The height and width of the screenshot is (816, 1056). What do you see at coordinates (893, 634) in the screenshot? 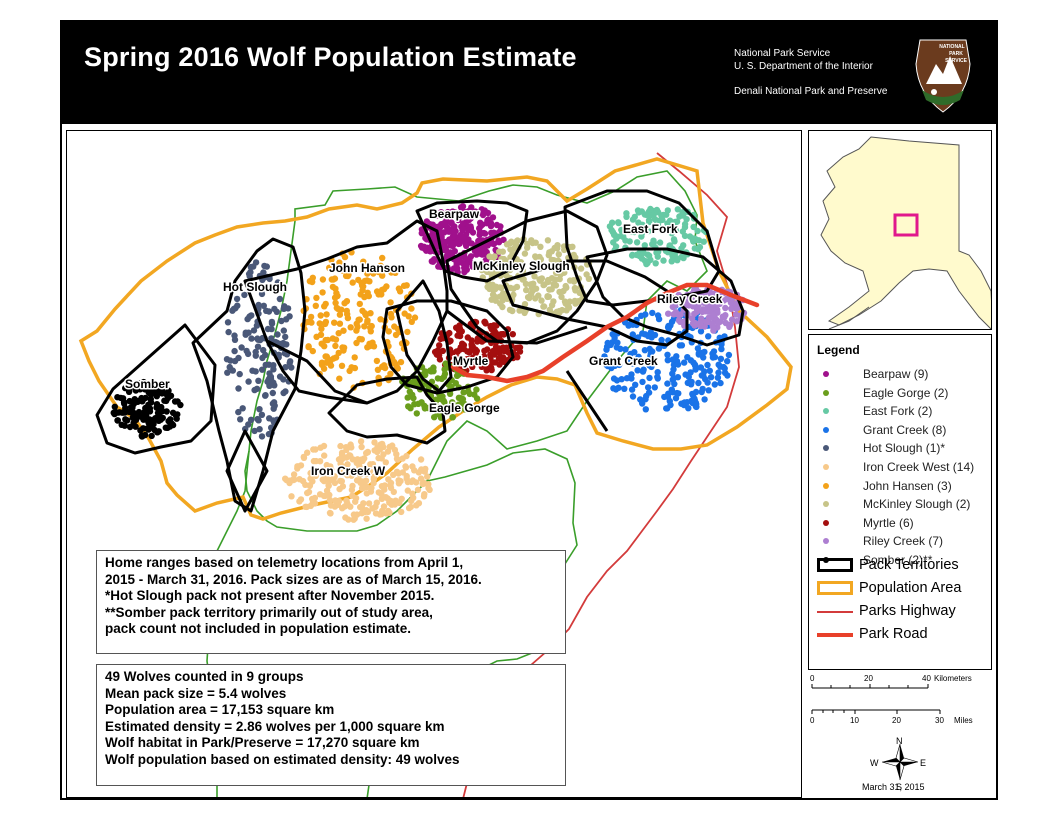
I see `legend-park-road-label: Park Road` at bounding box center [893, 634].